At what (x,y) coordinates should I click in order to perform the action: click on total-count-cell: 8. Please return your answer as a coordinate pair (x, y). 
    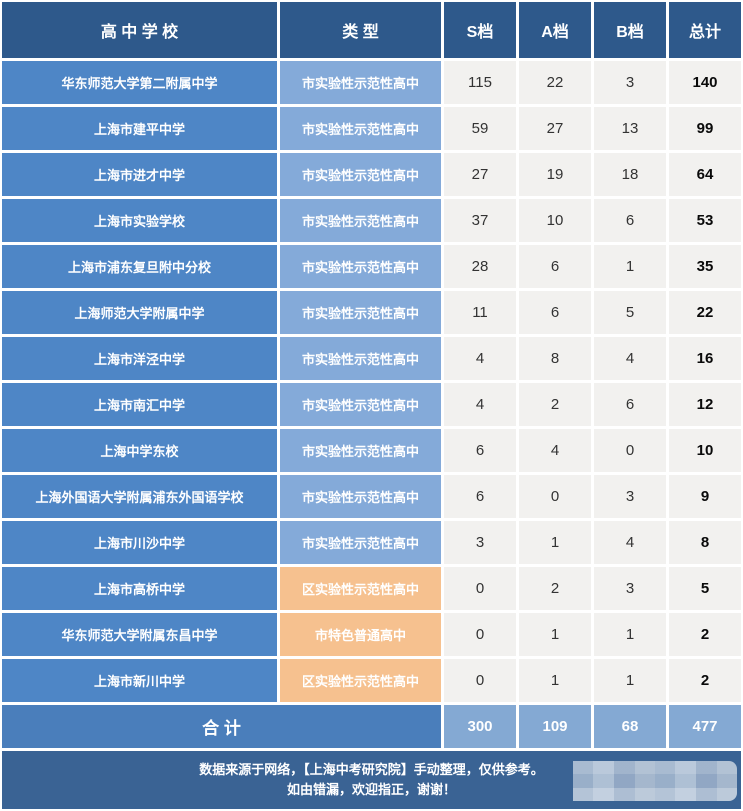
    Looking at the image, I should click on (705, 542).